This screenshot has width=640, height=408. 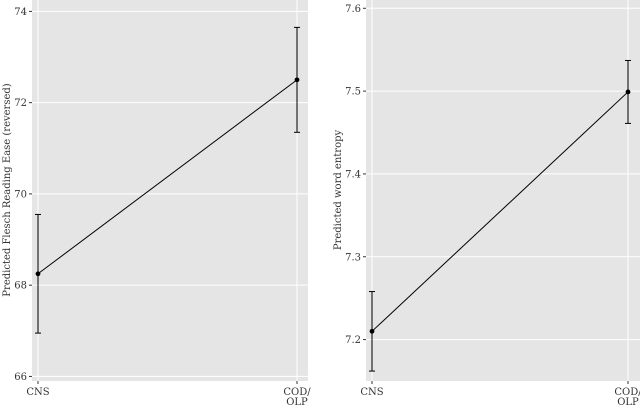 What do you see at coordinates (353, 92) in the screenshot?
I see `y-tick-label: 7.5` at bounding box center [353, 92].